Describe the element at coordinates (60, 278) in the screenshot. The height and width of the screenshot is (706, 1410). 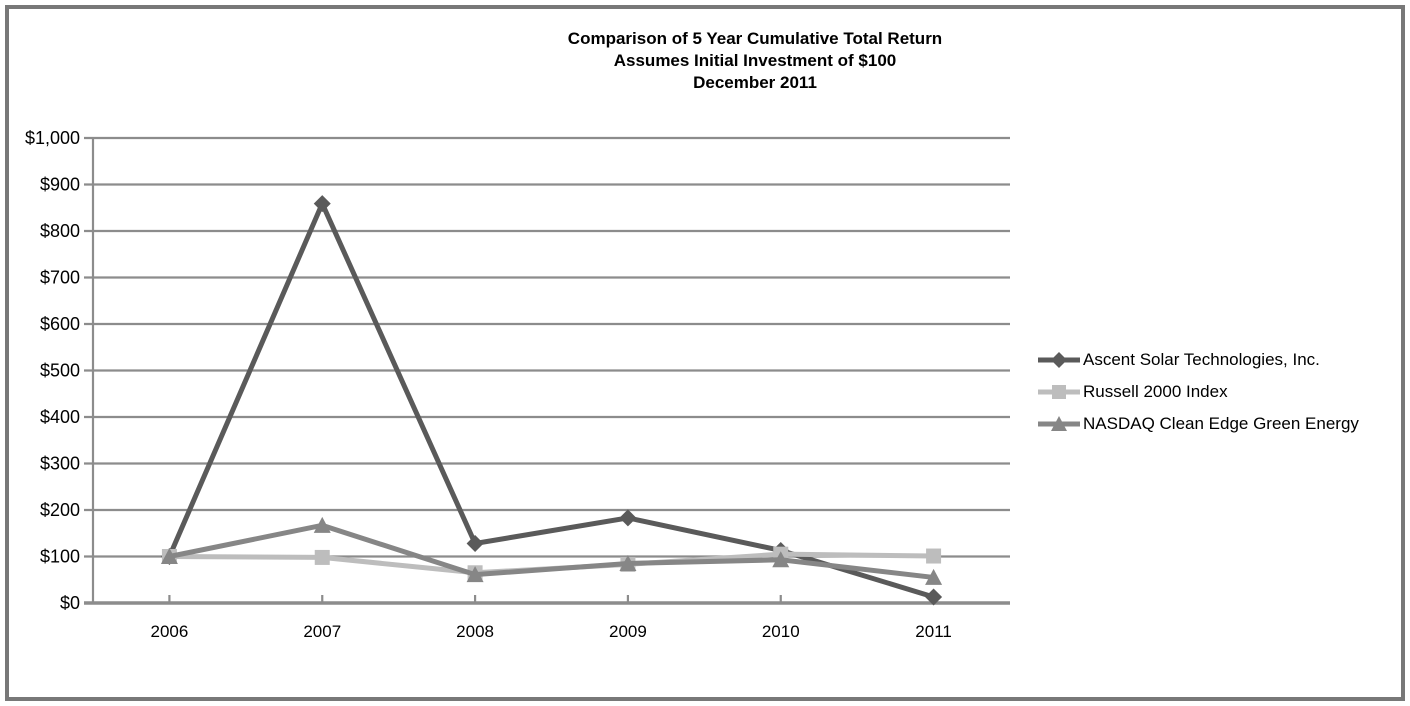
I see `y-tick-label: $700` at that location.